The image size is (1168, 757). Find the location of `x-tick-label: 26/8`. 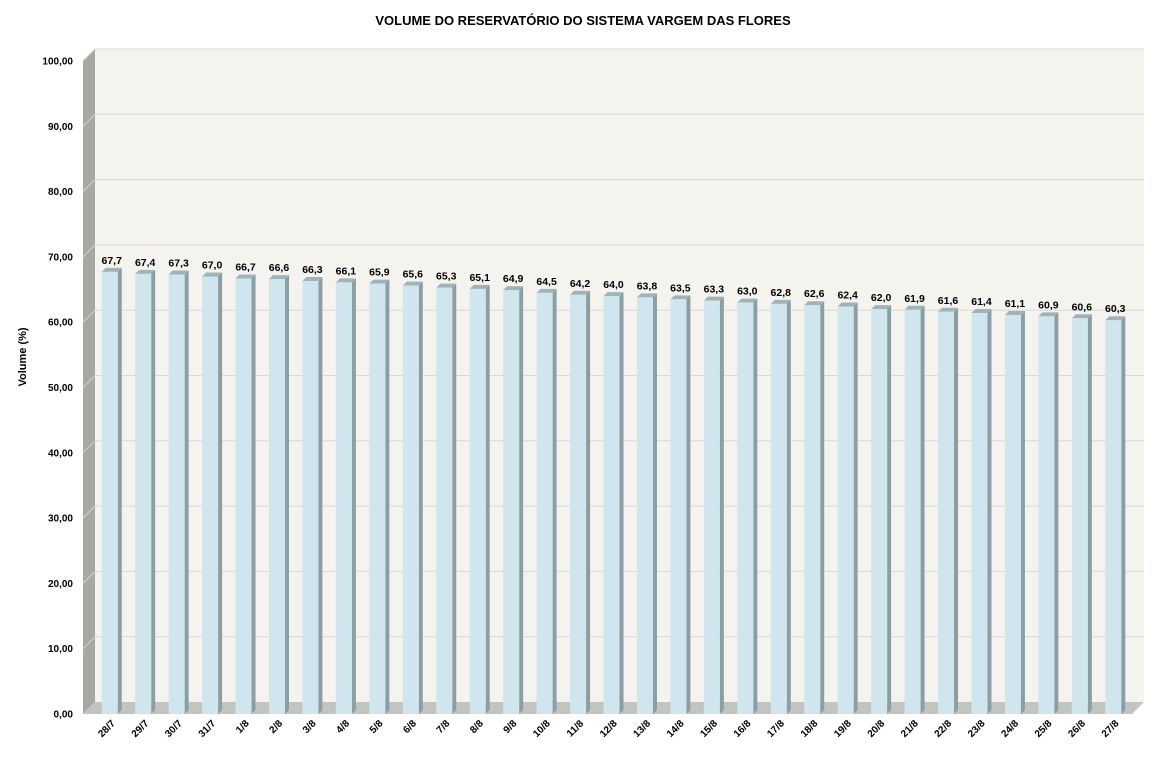

x-tick-label: 26/8 is located at coordinates (1077, 729).